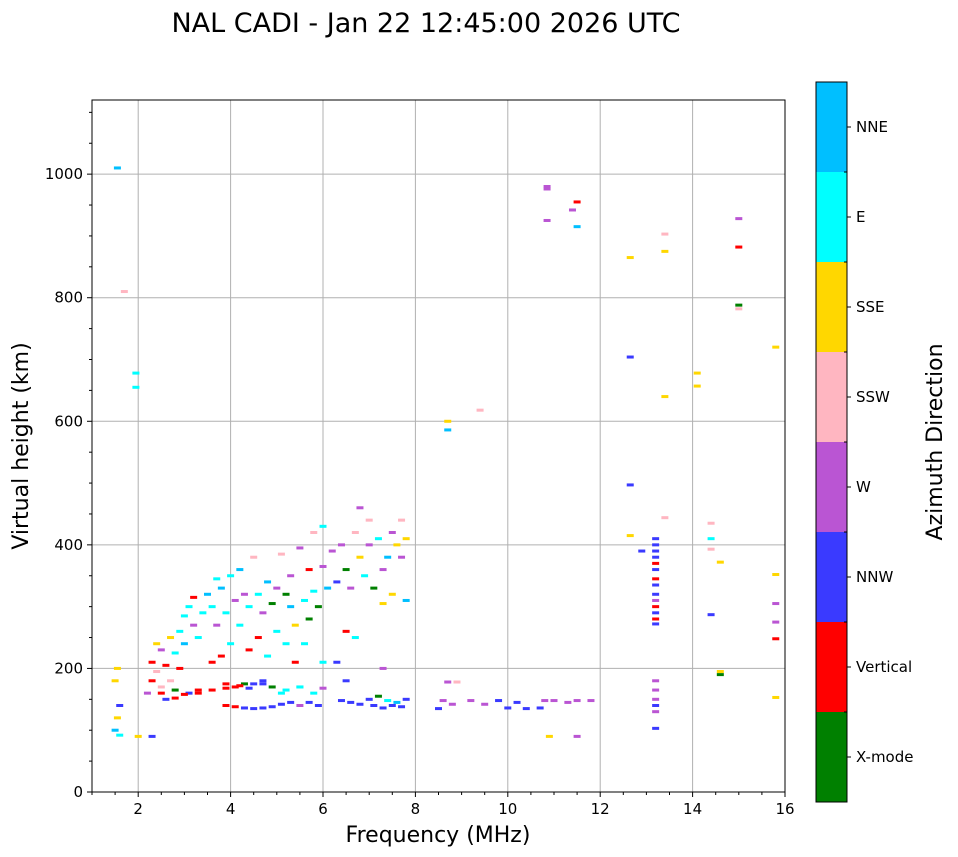 The height and width of the screenshot is (857, 958). I want to click on x-tick-label: 2, so click(138, 809).